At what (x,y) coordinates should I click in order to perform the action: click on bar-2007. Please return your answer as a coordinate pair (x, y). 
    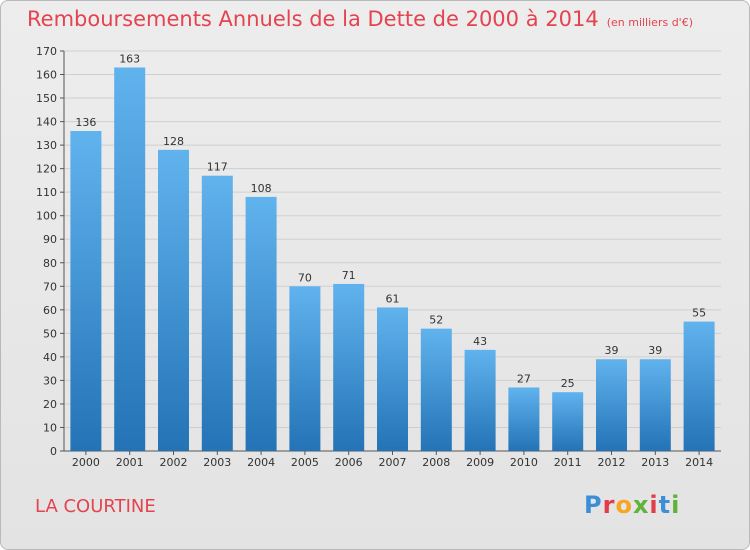
    Looking at the image, I should click on (392, 379).